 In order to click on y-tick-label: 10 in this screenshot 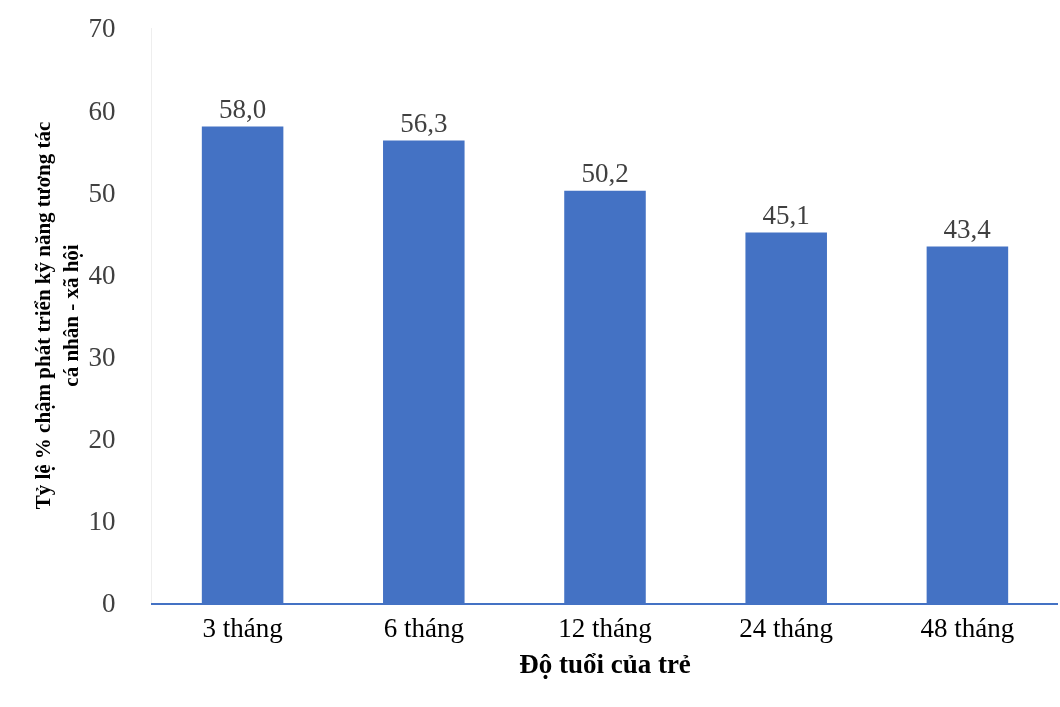, I will do `click(102, 521)`.